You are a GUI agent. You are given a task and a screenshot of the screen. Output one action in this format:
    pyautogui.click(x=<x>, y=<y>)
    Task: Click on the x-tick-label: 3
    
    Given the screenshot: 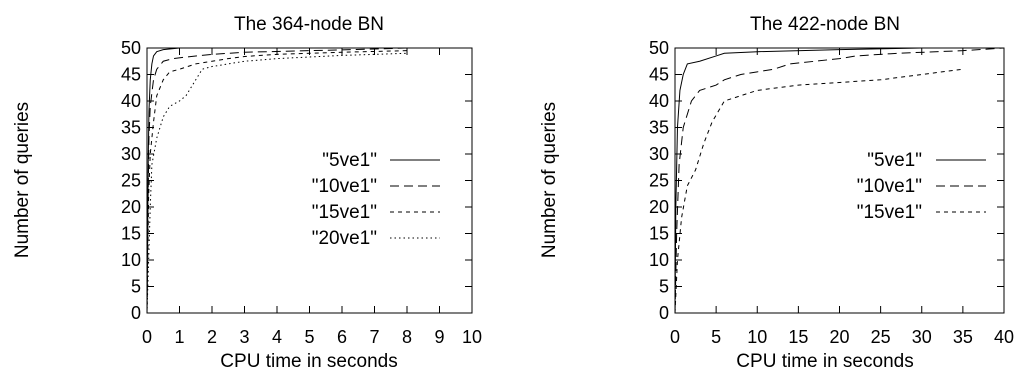 What is the action you would take?
    pyautogui.click(x=244, y=337)
    